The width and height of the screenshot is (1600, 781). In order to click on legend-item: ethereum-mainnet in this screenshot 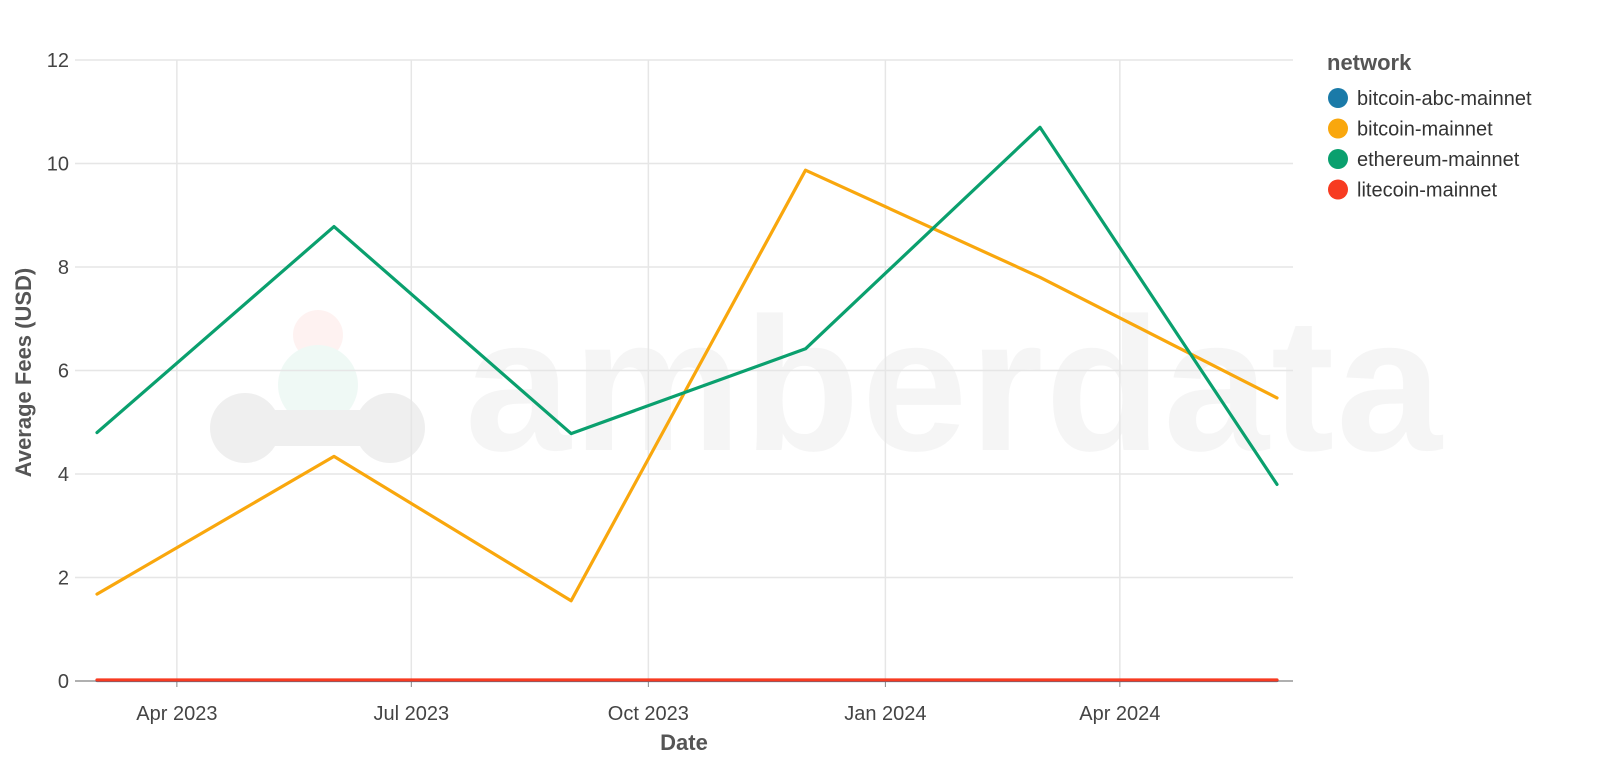, I will do `click(1424, 160)`.